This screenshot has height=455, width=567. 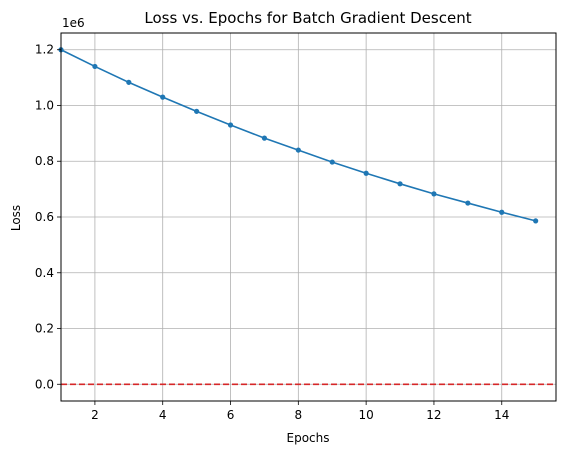 I want to click on x-tick-label: 2, so click(x=95, y=415).